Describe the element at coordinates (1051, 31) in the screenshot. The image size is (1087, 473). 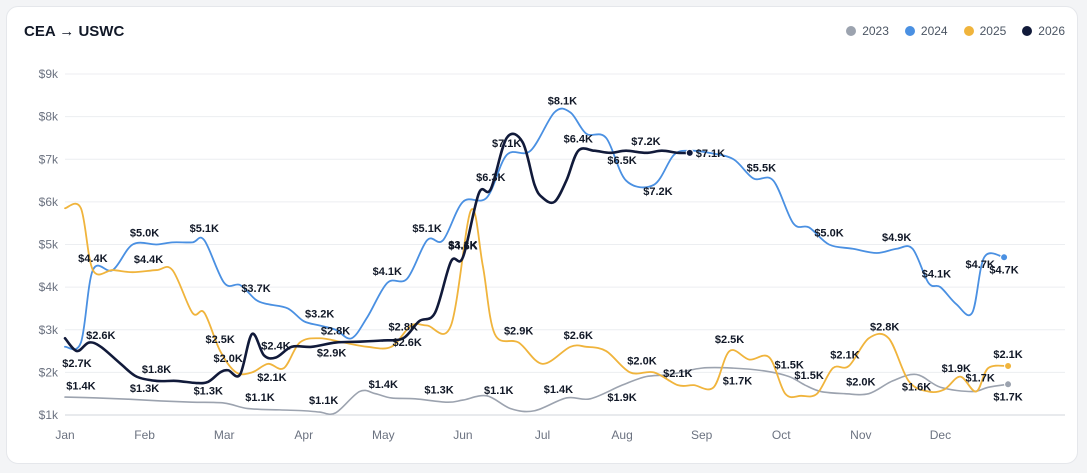
I see `legend-label-2026: 2026` at that location.